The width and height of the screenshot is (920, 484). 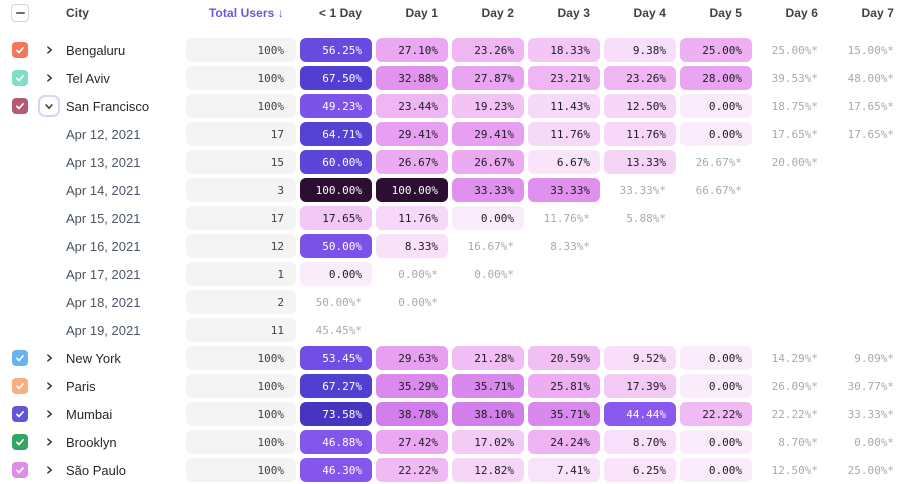 I want to click on retention-cell: 46.88%, so click(x=336, y=442).